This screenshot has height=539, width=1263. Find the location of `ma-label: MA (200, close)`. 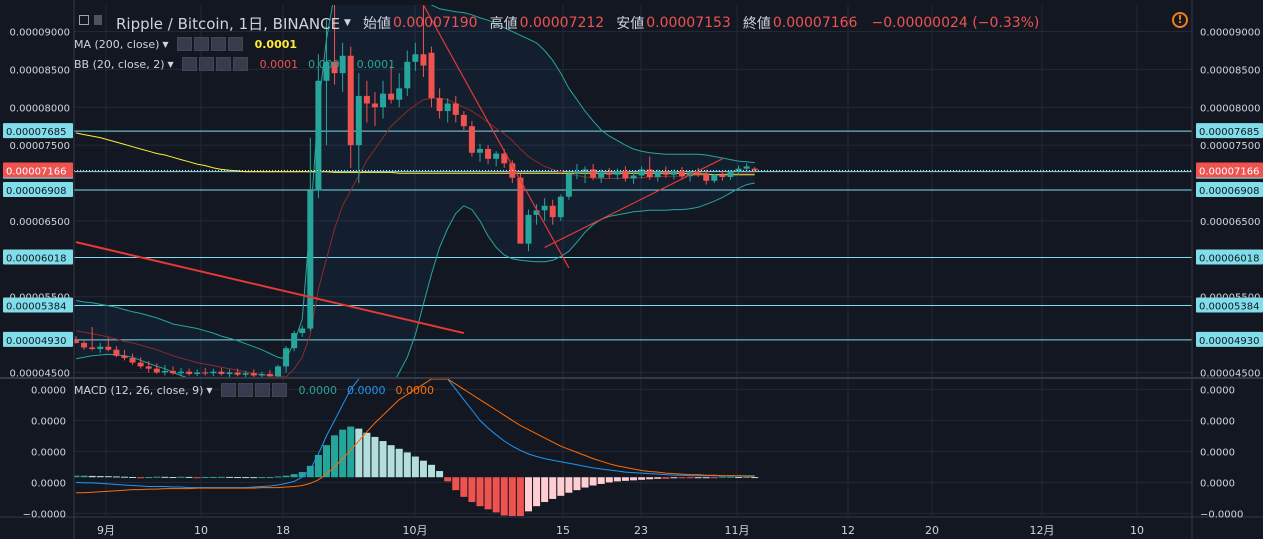

ma-label: MA (200, close) is located at coordinates (117, 44).